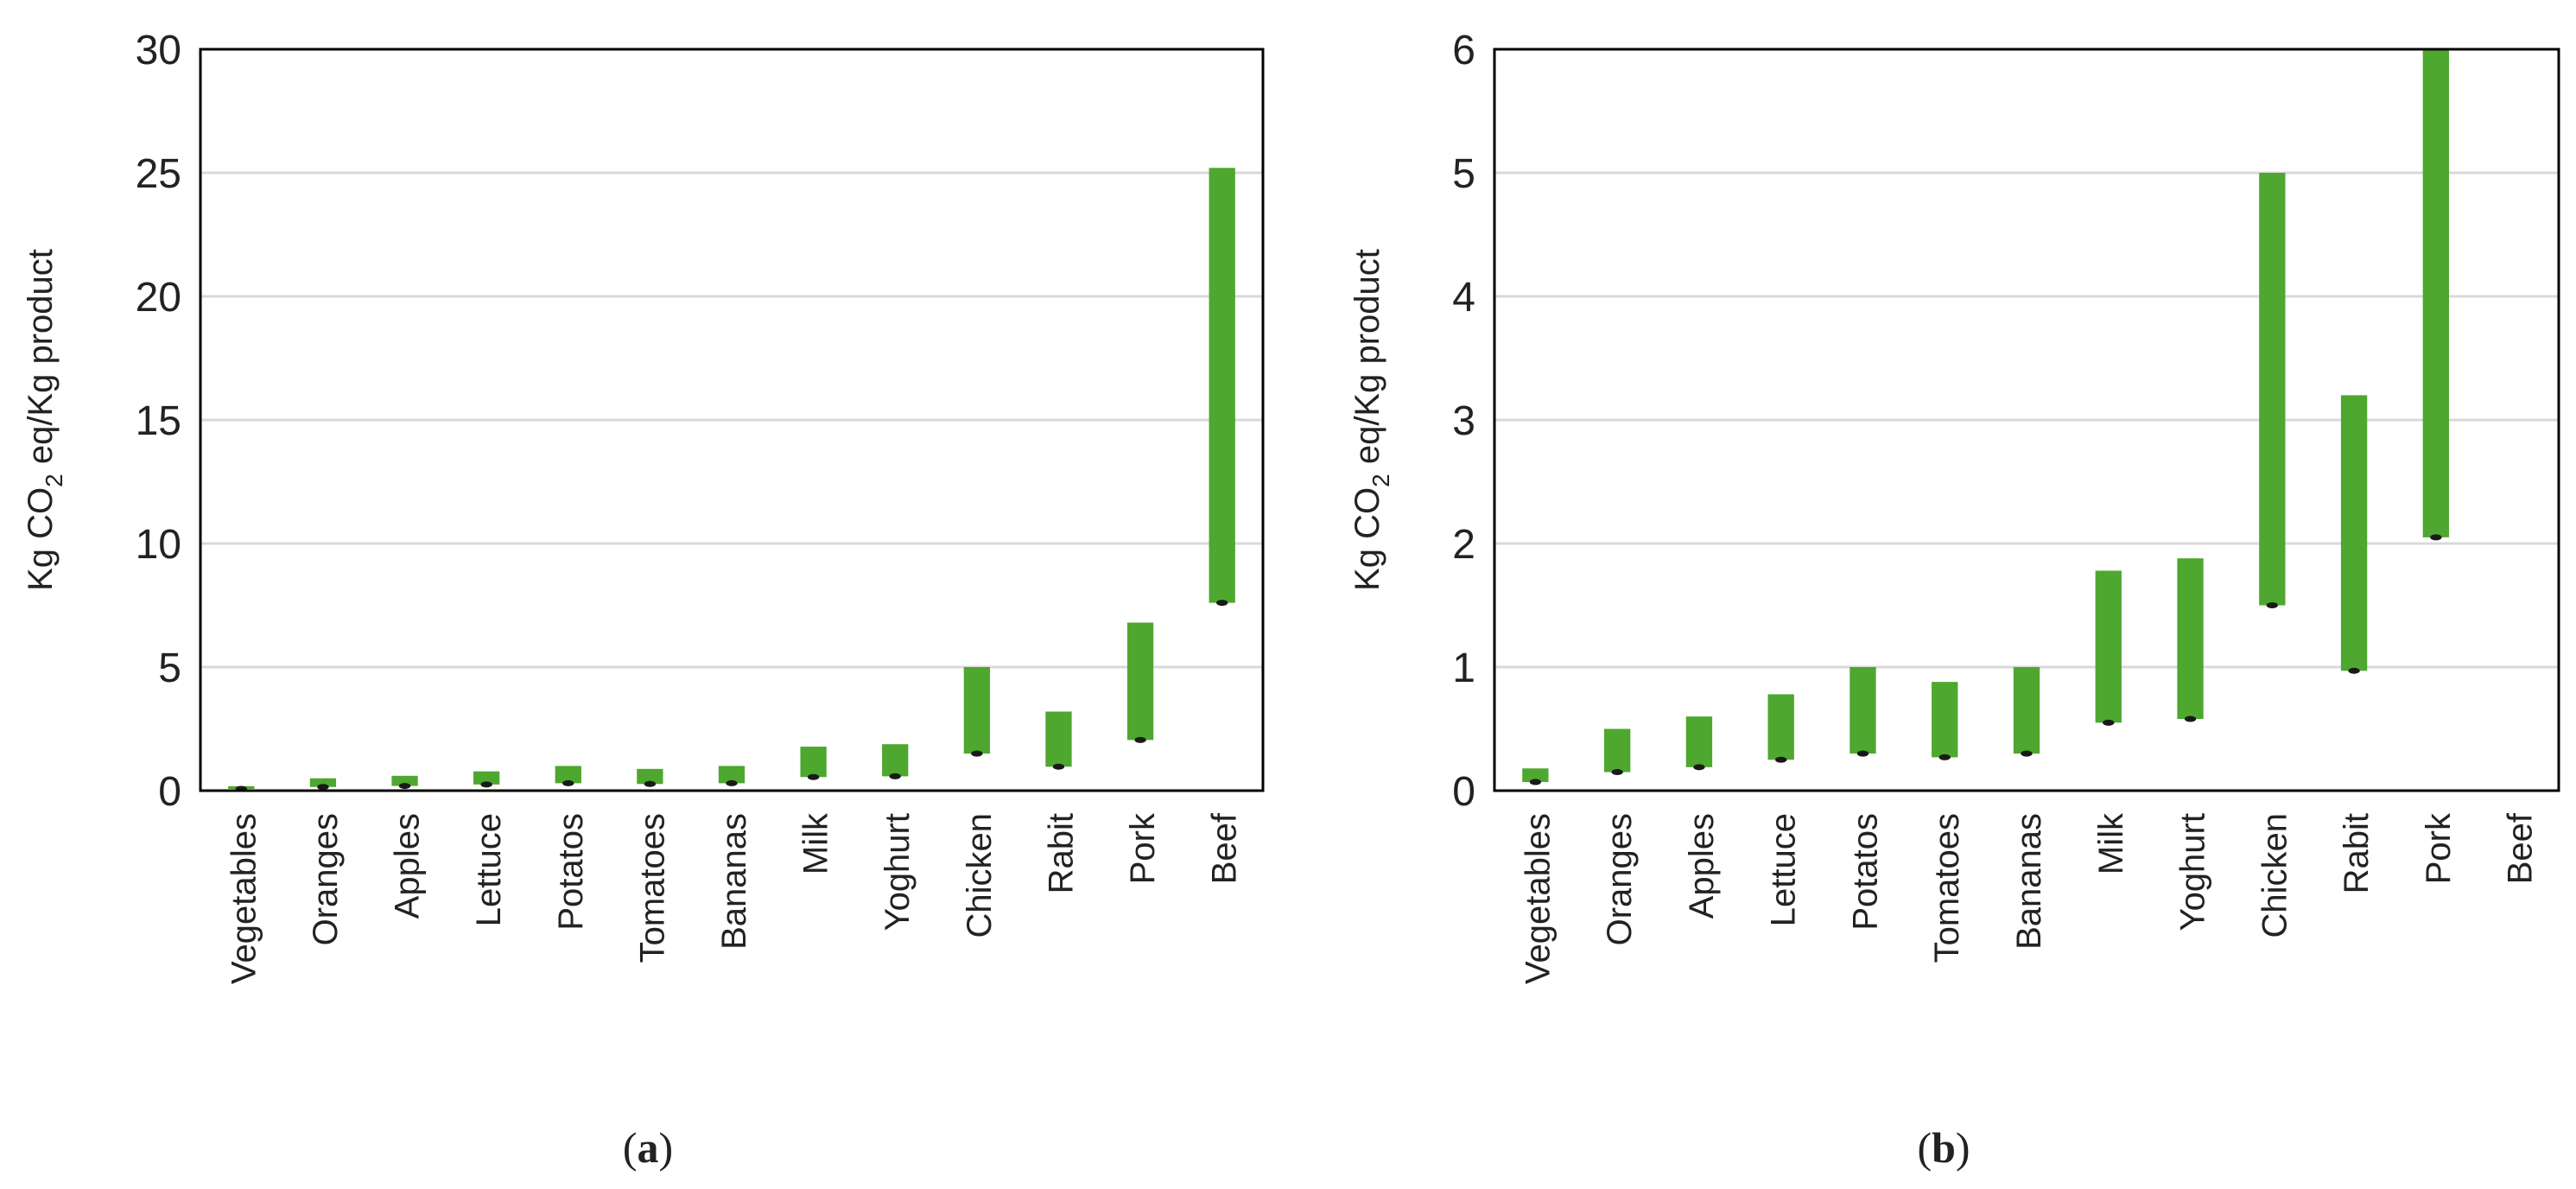 The image size is (2576, 1189). What do you see at coordinates (41, 539) in the screenshot?
I see `y-axis-label-part: Kg CO` at bounding box center [41, 539].